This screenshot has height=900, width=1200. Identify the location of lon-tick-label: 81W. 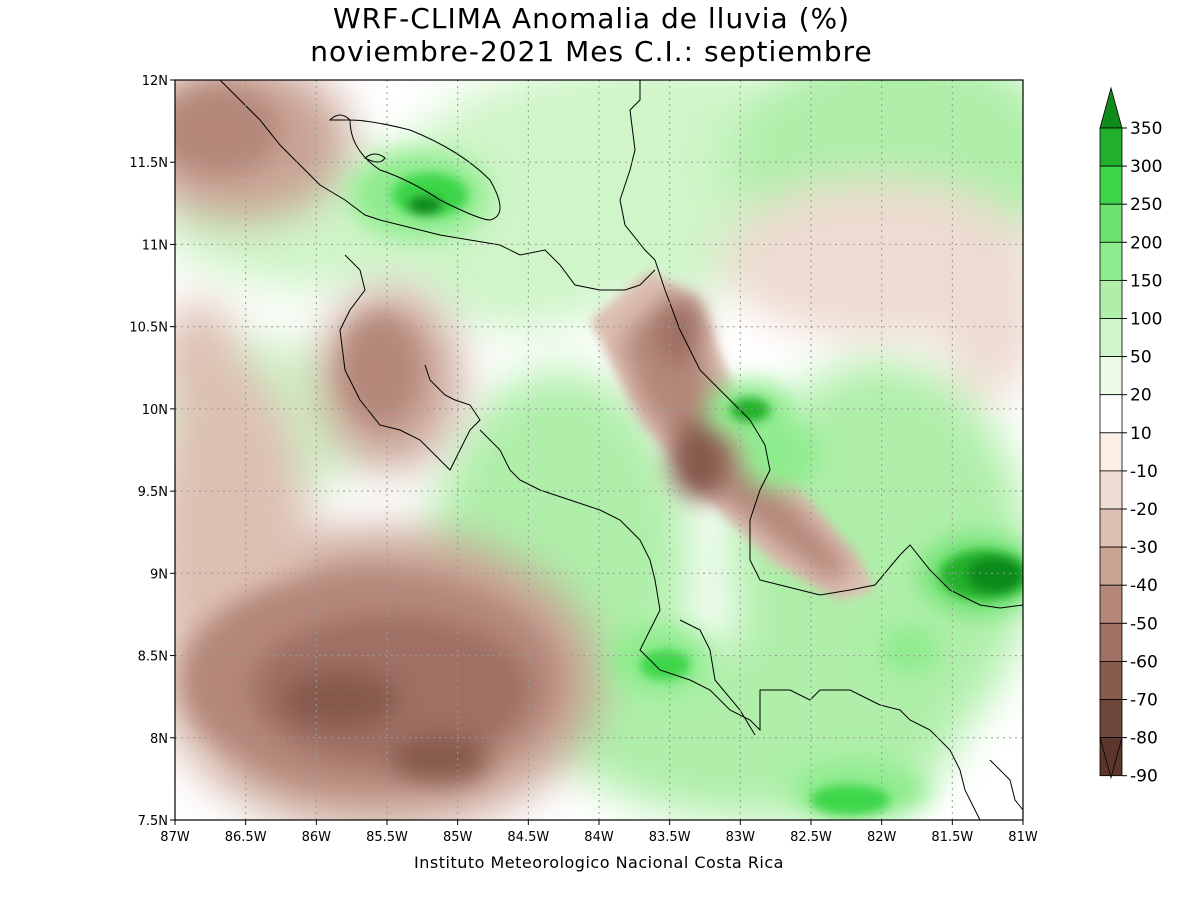
(1023, 837).